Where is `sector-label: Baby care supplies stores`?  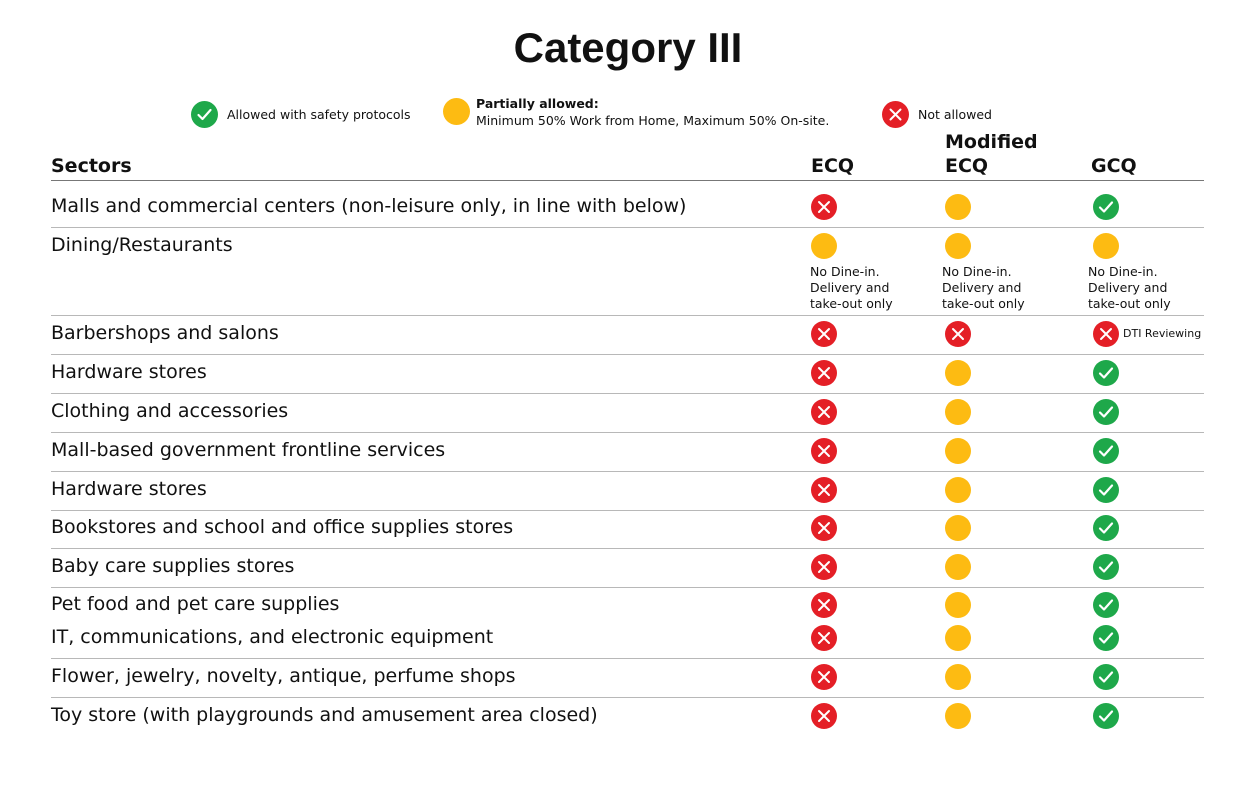
sector-label: Baby care supplies stores is located at coordinates (173, 566).